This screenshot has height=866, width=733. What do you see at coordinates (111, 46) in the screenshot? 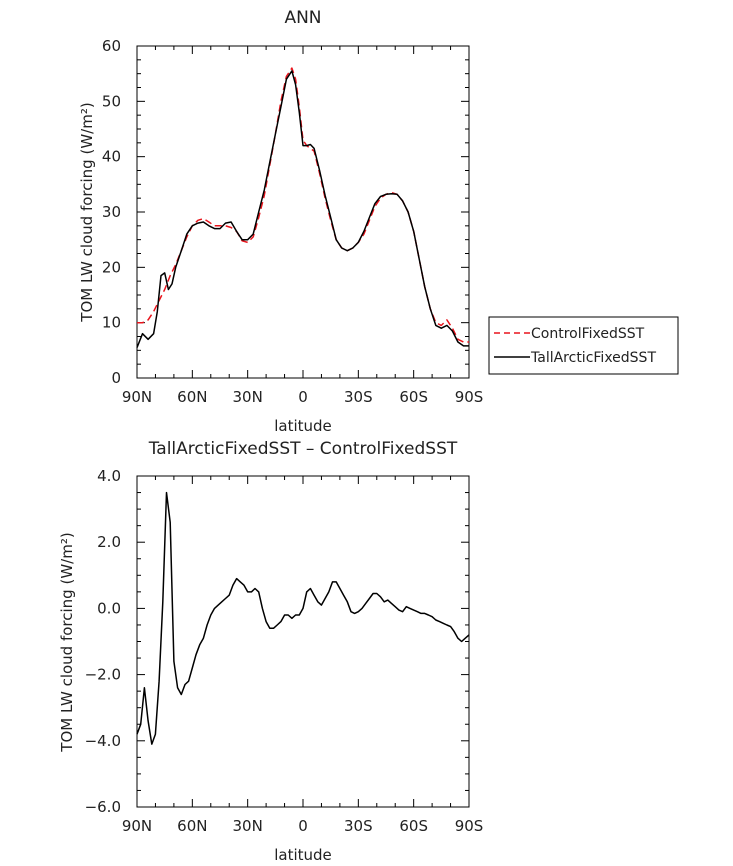
I see `top-y-tick-label: 60` at bounding box center [111, 46].